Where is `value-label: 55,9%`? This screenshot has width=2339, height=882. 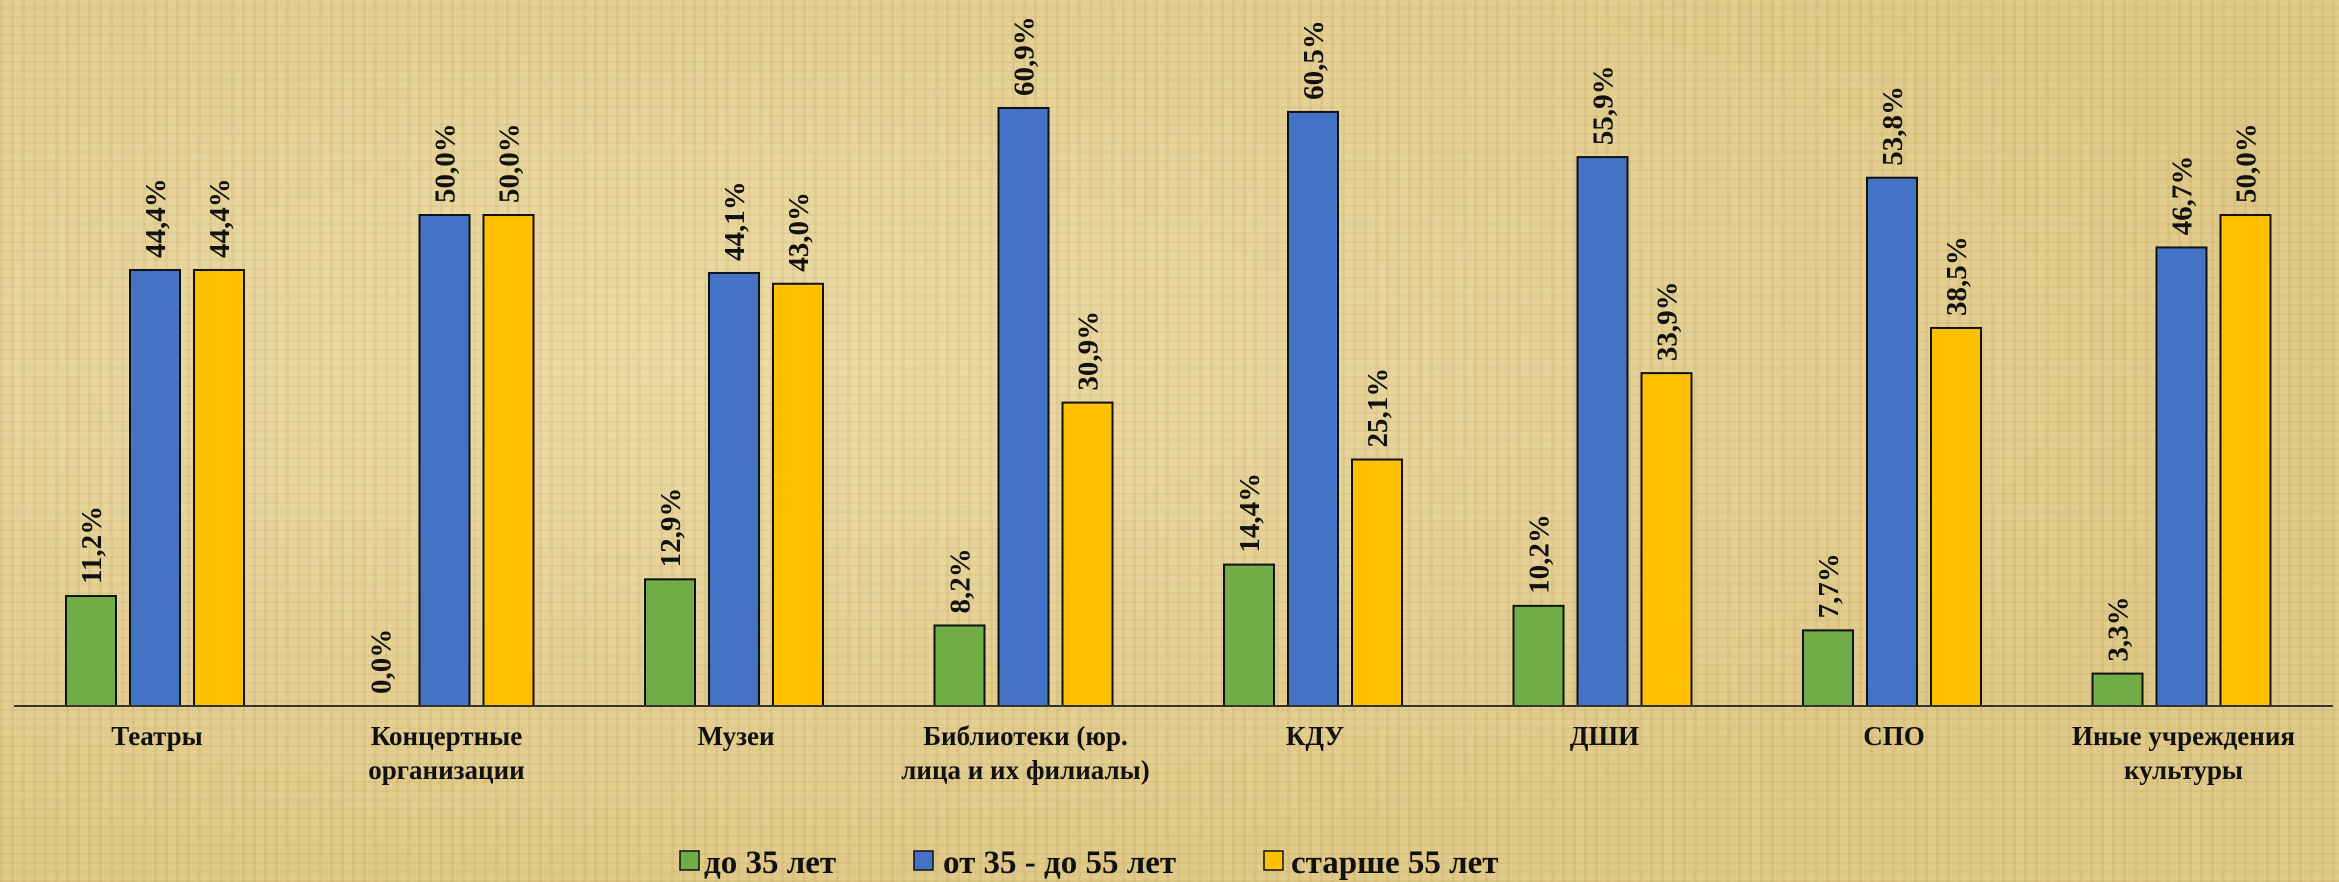 value-label: 55,9% is located at coordinates (1604, 105).